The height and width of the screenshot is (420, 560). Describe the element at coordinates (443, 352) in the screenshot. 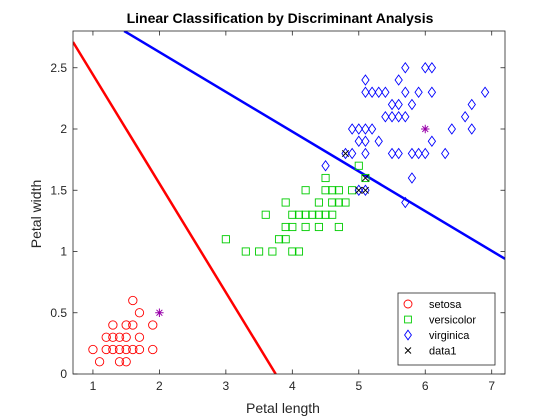

I see `legend-label-data1: data1` at that location.